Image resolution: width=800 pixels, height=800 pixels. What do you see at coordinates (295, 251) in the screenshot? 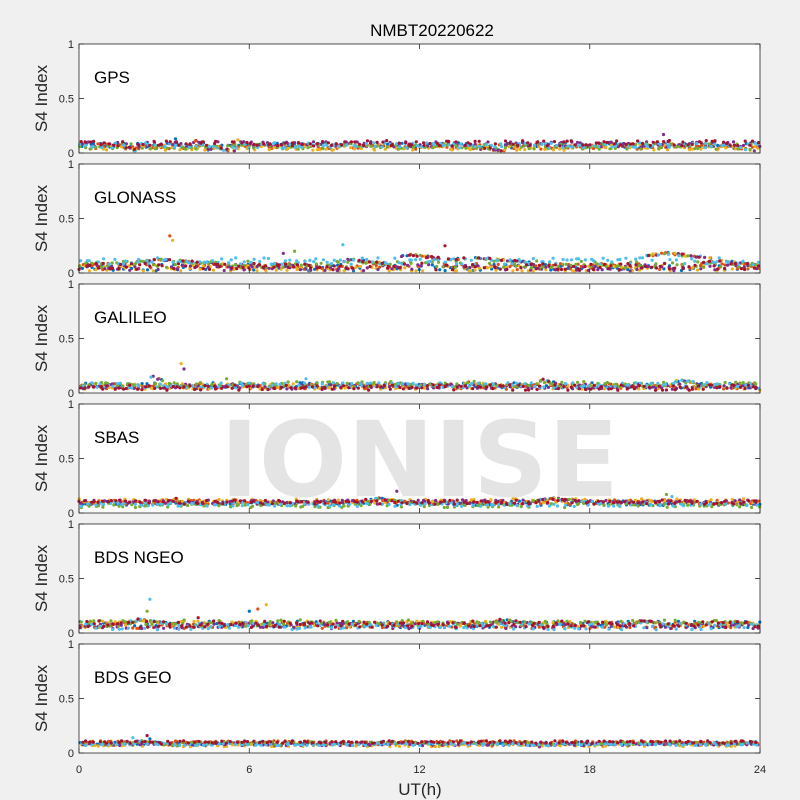
I see `spike-point` at bounding box center [295, 251].